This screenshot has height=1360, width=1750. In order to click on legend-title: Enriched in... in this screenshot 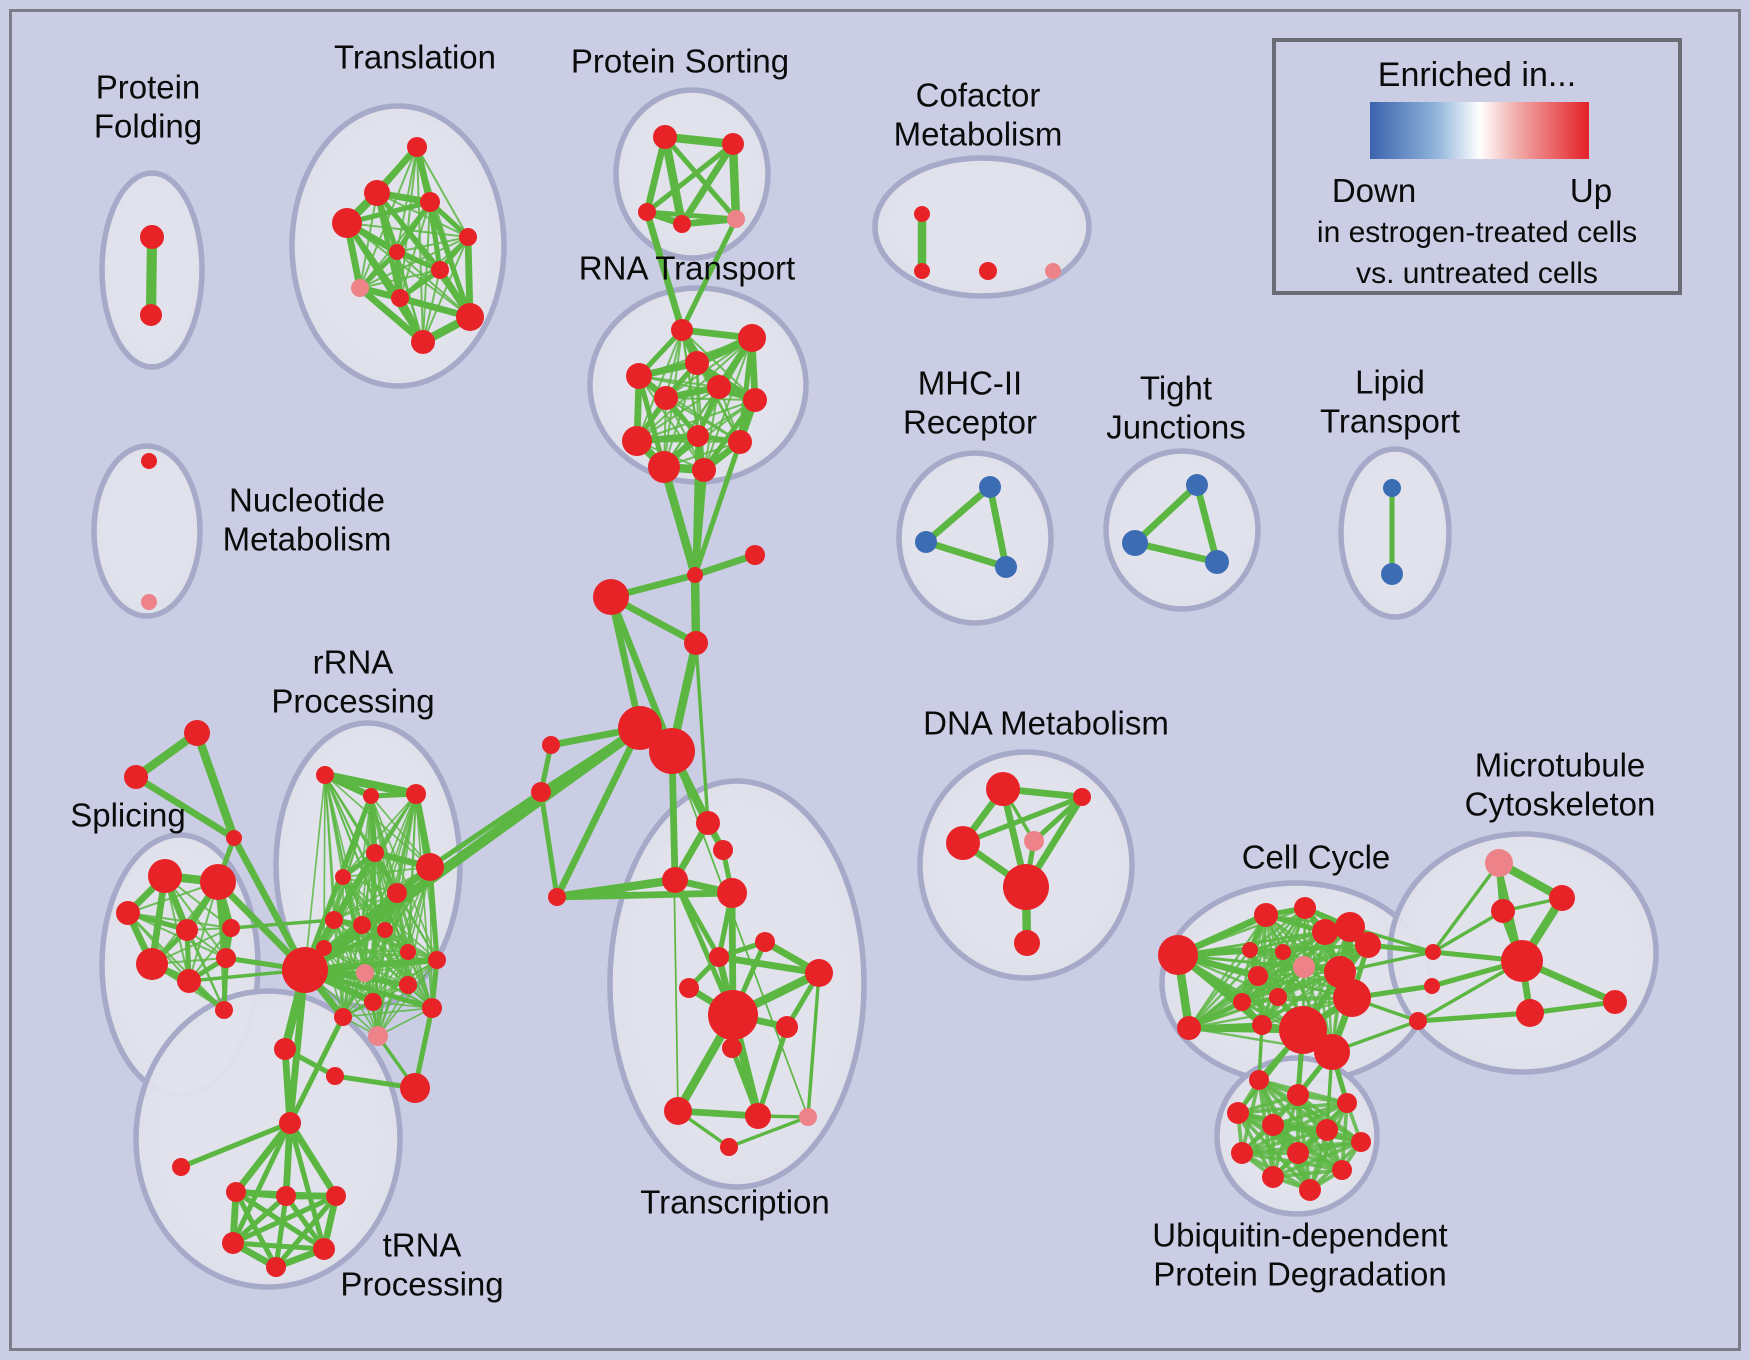, I will do `click(1477, 75)`.